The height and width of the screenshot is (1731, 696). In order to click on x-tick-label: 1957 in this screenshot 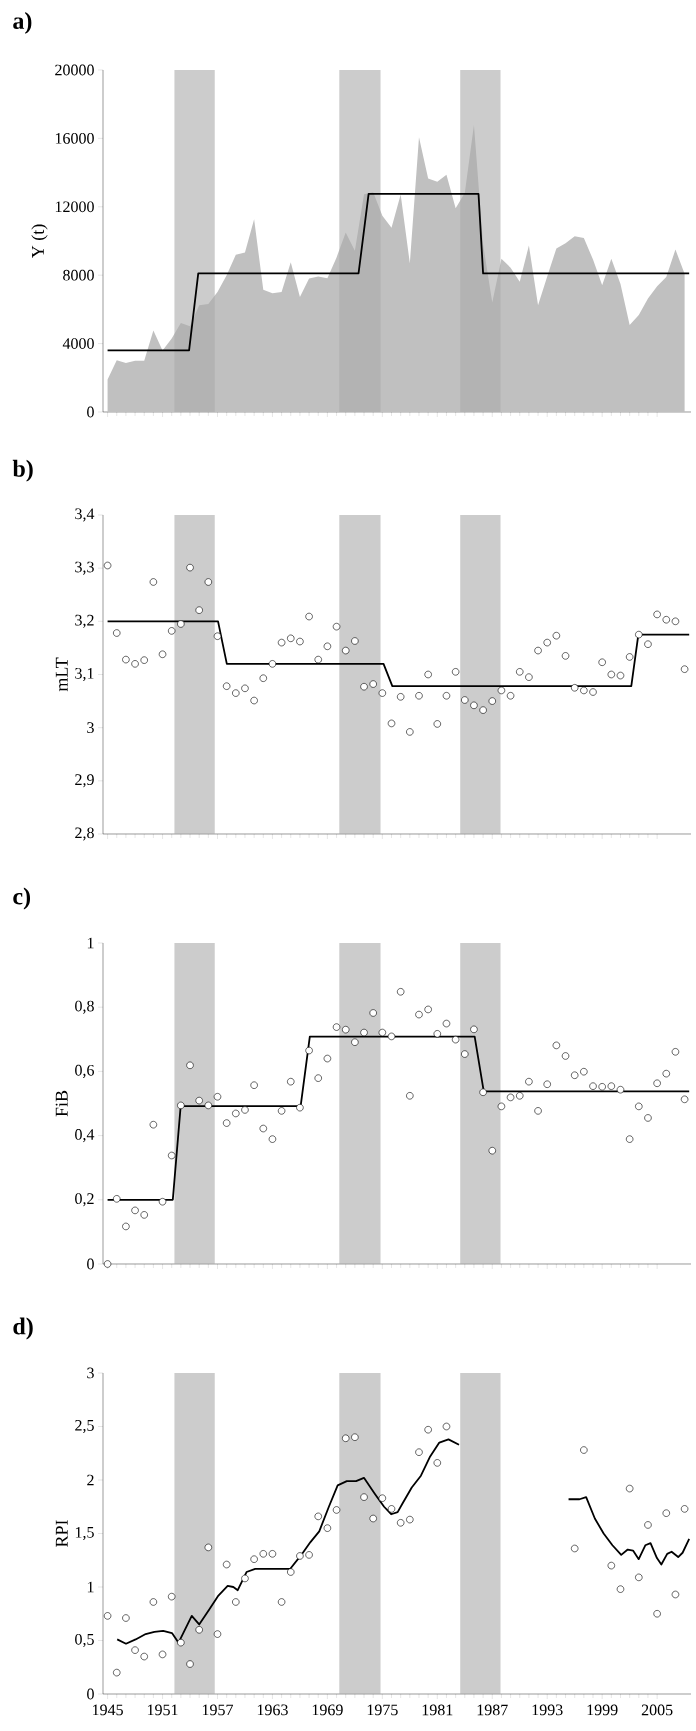, I will do `click(218, 1710)`.